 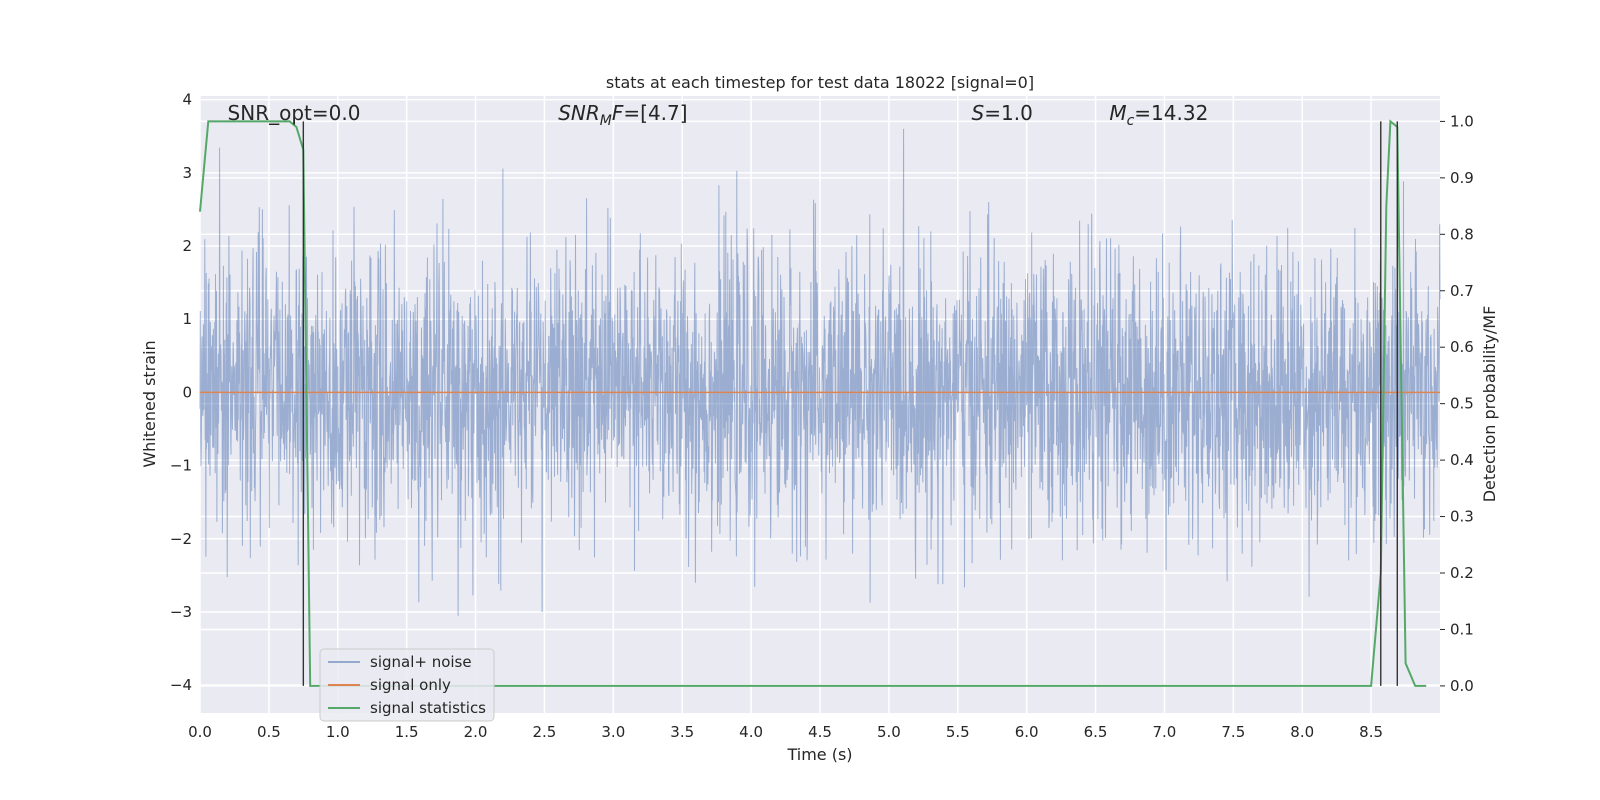 What do you see at coordinates (545, 732) in the screenshot?
I see `x-tick-label: 2.5` at bounding box center [545, 732].